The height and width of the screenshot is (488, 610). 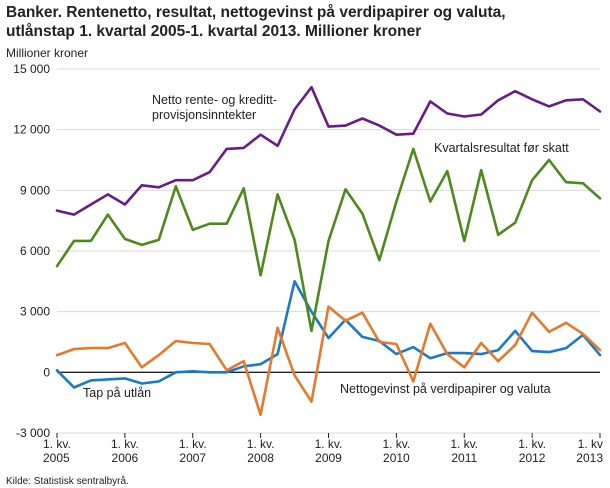 What do you see at coordinates (589, 458) in the screenshot?
I see `x-tick-label-year: 2013` at bounding box center [589, 458].